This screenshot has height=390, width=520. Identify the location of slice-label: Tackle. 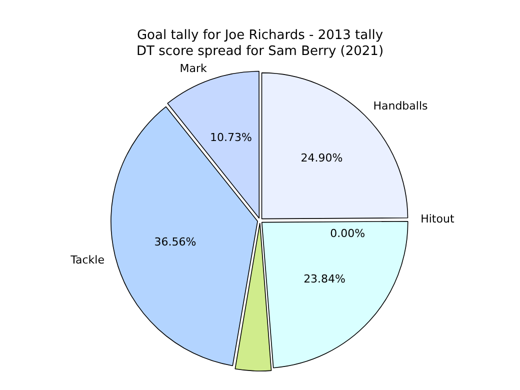
(87, 259).